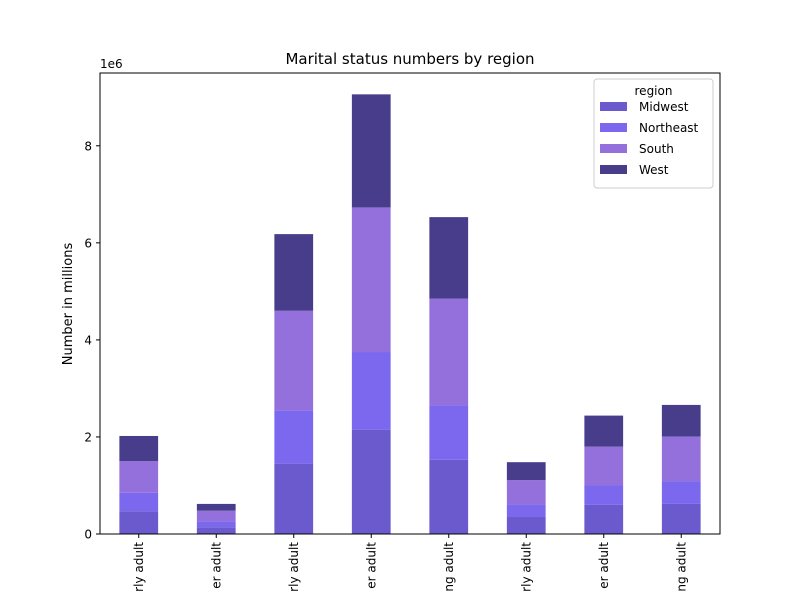  What do you see at coordinates (613, 169) in the screenshot?
I see `legend-swatch-west` at bounding box center [613, 169].